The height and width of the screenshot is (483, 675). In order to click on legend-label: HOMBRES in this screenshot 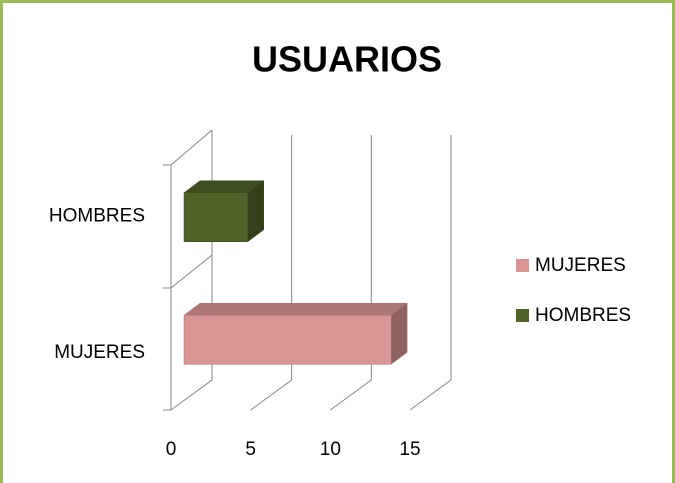, I will do `click(583, 315)`.